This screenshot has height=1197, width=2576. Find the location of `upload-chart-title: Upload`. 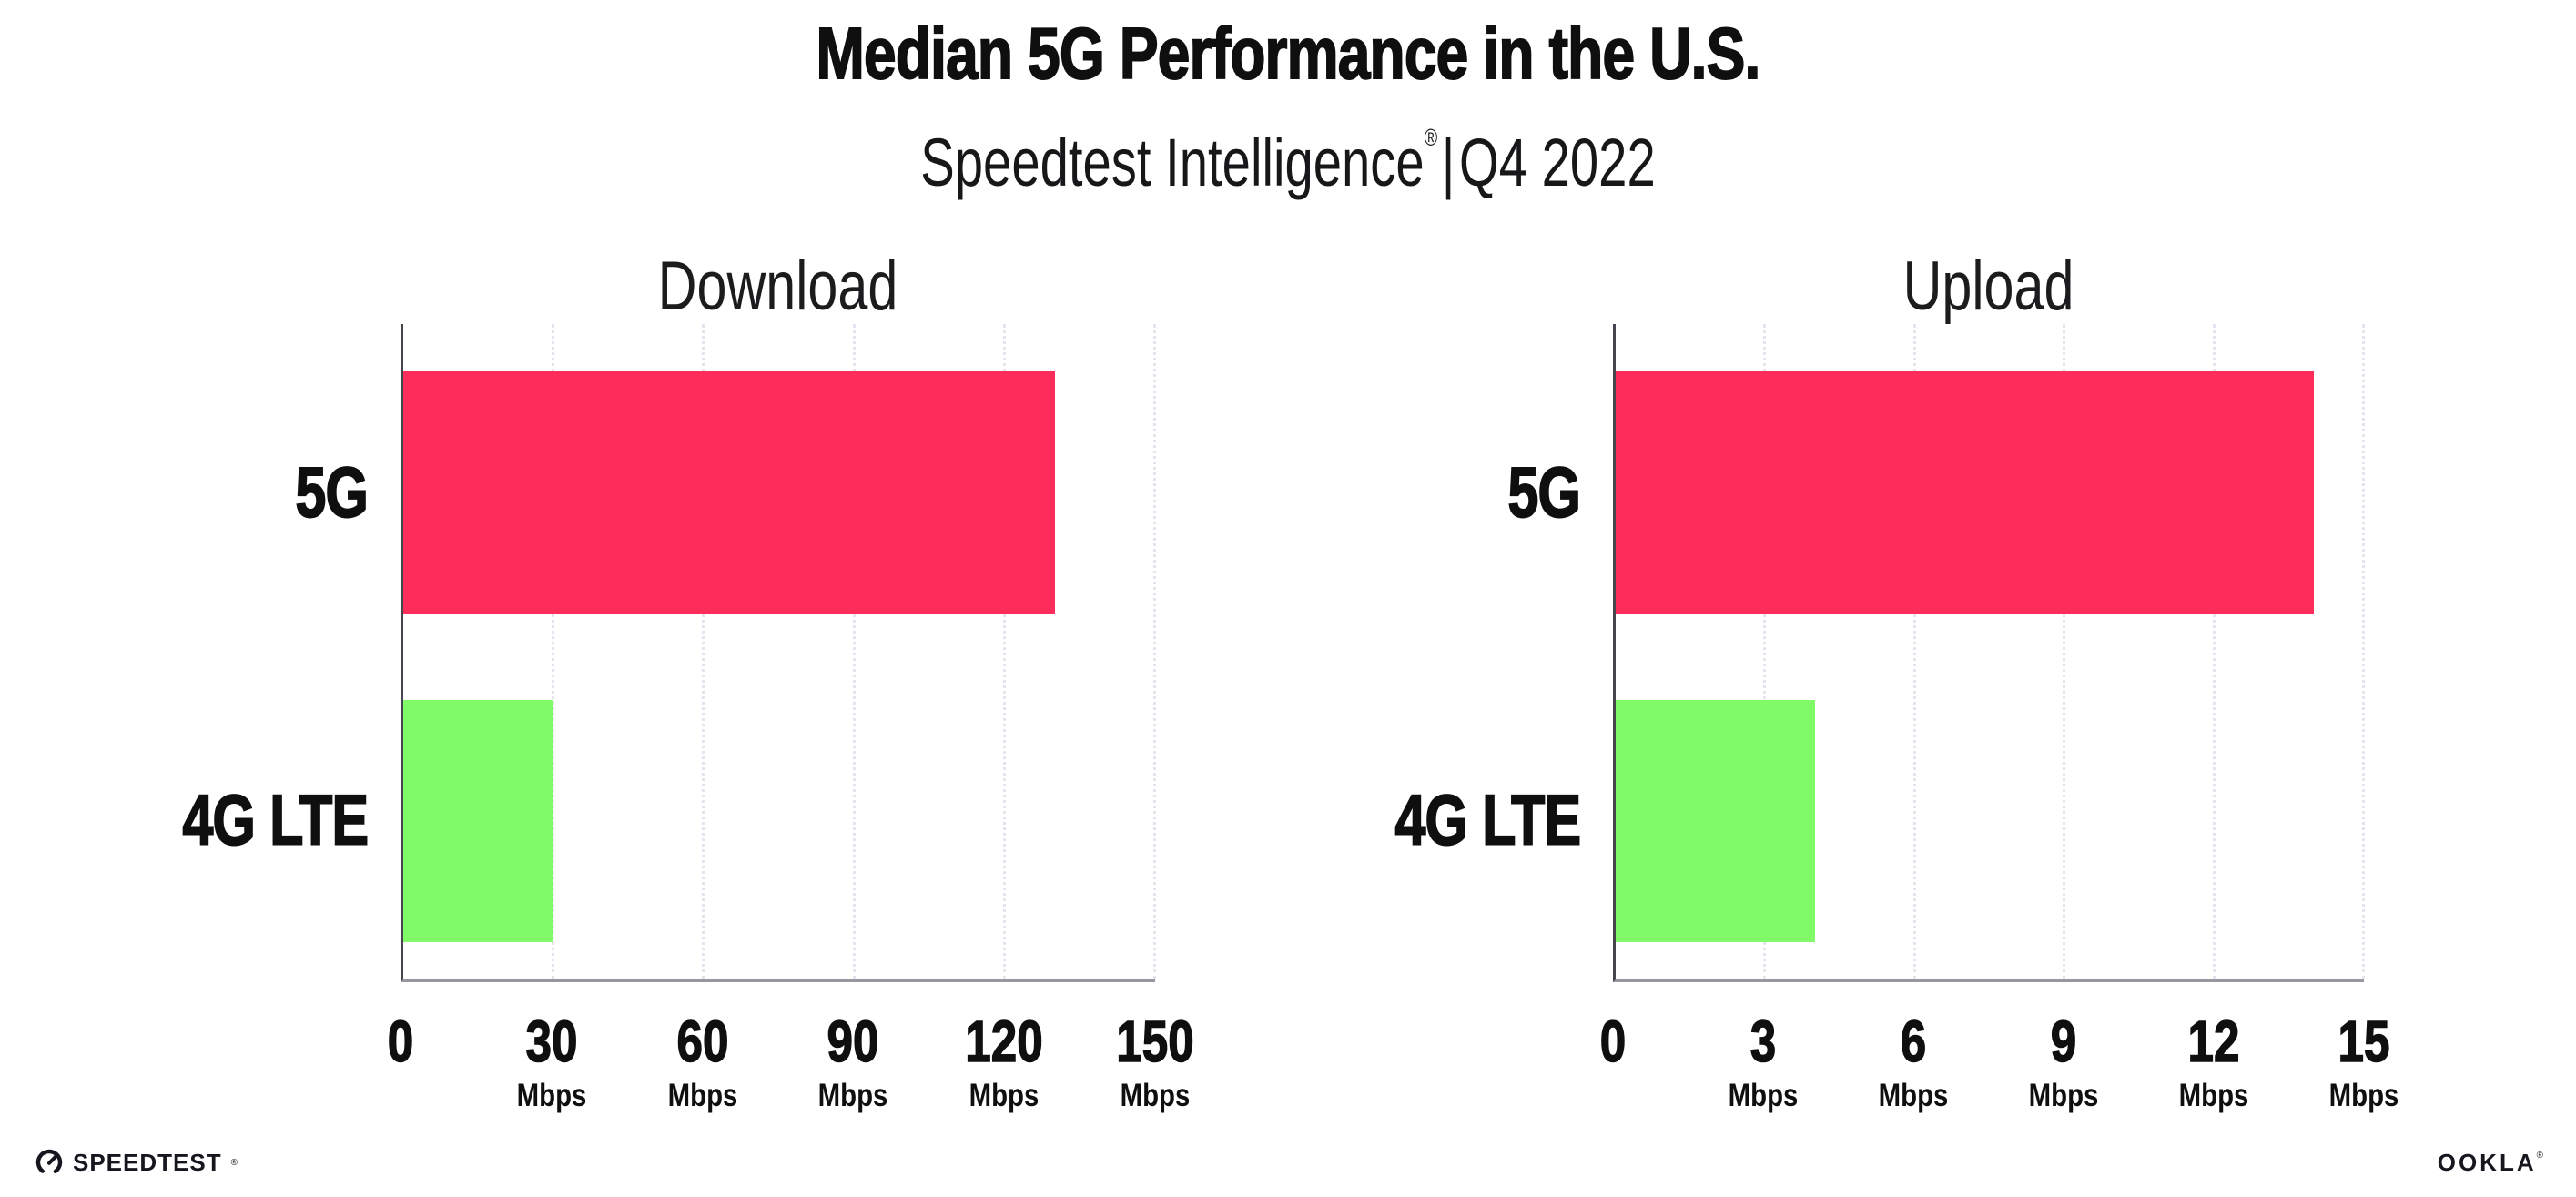

upload-chart-title: Upload is located at coordinates (1988, 287).